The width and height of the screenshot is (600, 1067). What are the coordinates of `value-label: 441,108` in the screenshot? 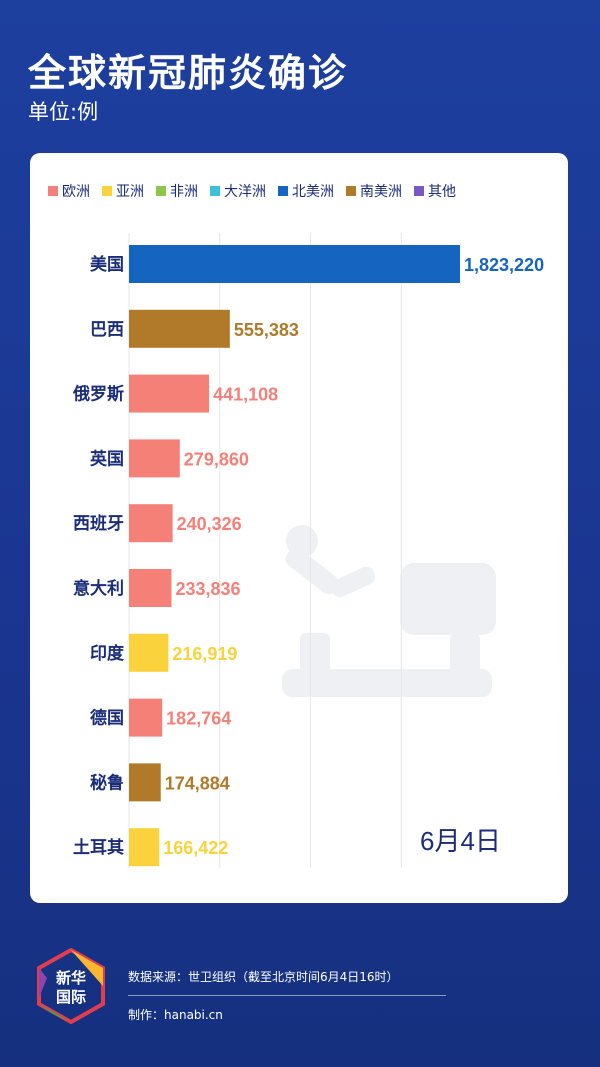 It's located at (245, 395).